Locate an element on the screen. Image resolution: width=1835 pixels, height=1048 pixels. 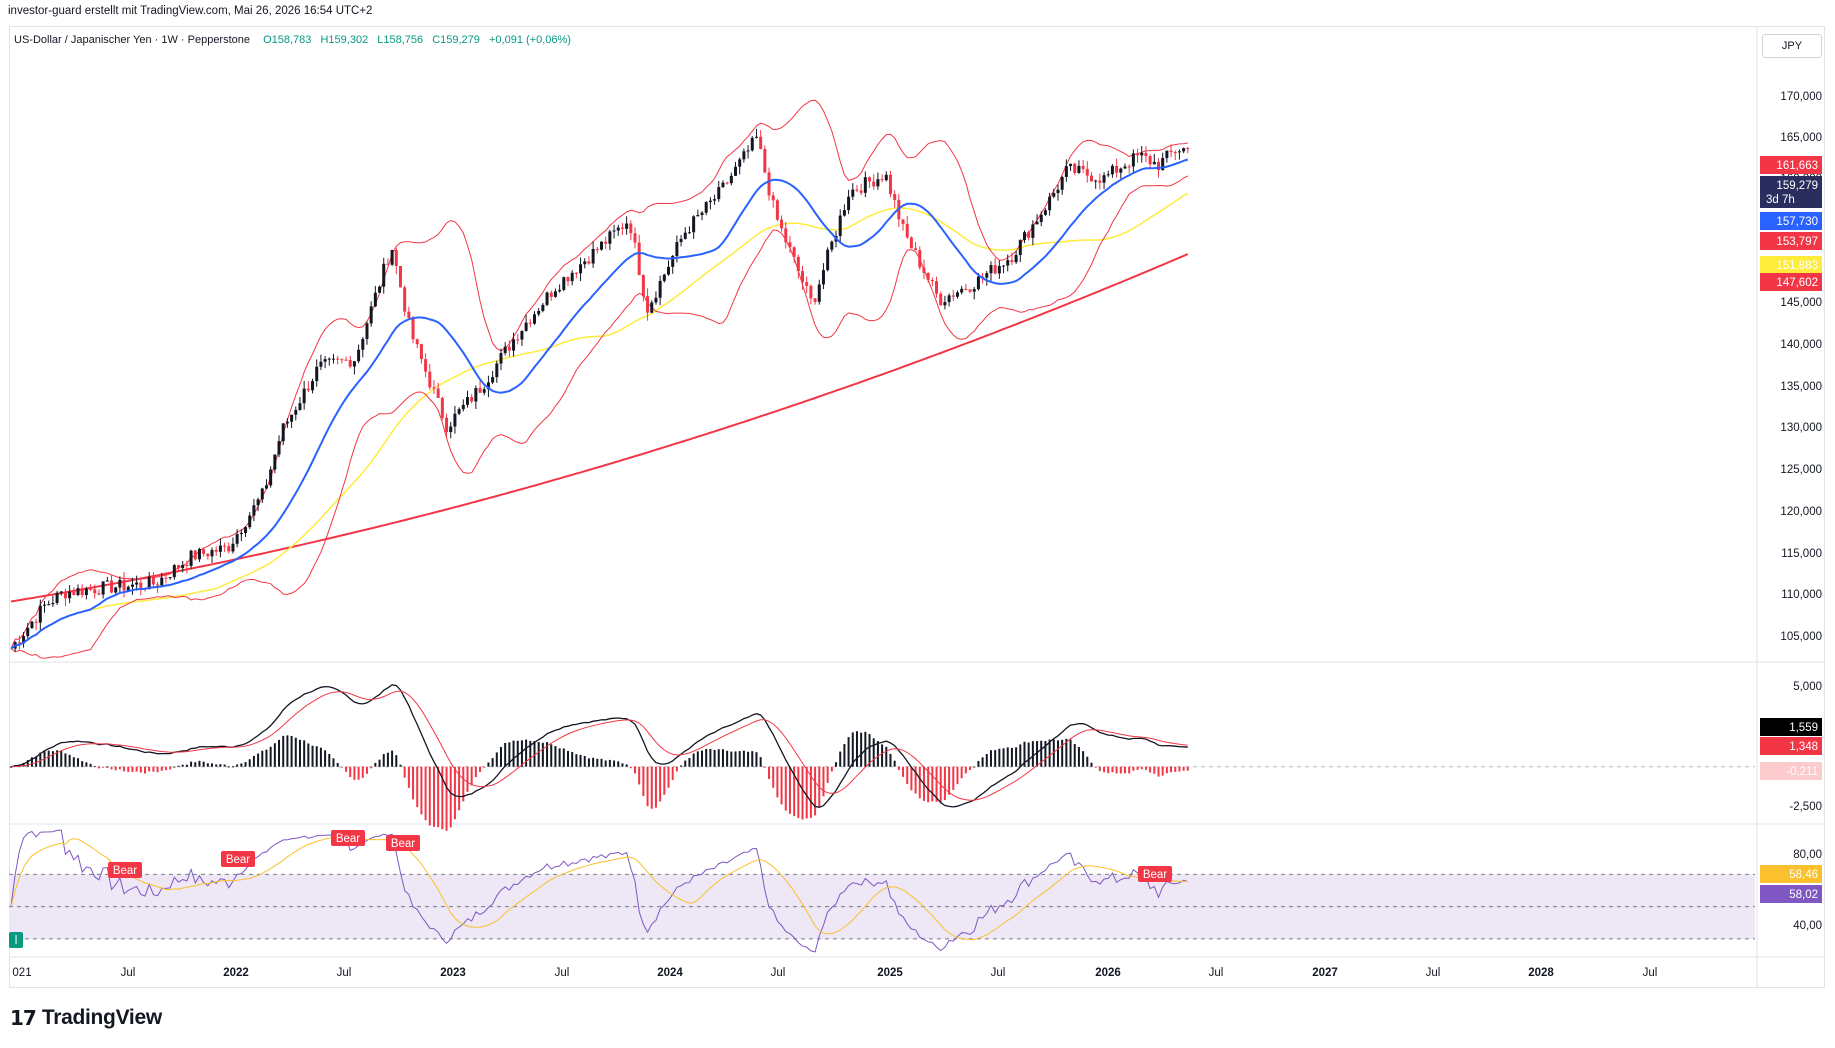
macd-axis: 5,000 -2,500 1,559 1,348 -0,211 is located at coordinates (1791, 747).